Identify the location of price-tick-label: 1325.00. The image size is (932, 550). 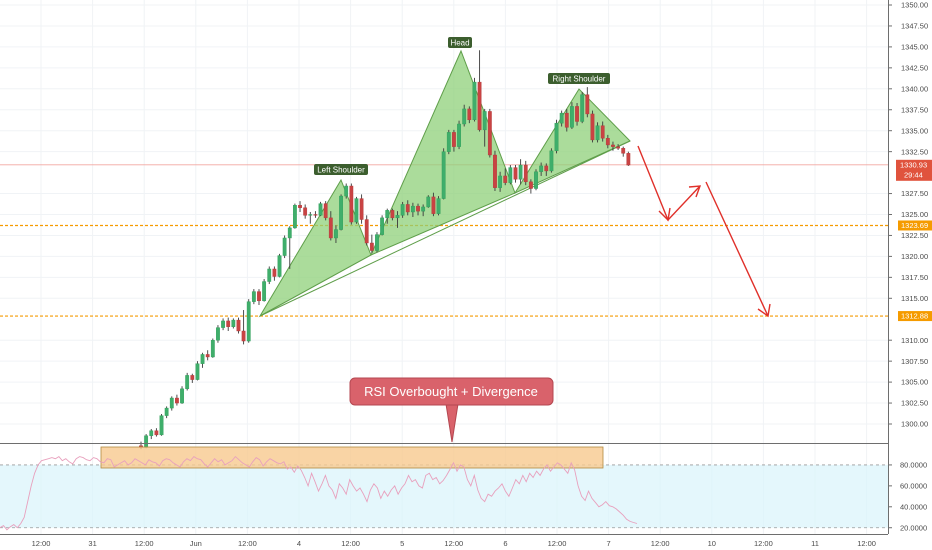
(914, 214).